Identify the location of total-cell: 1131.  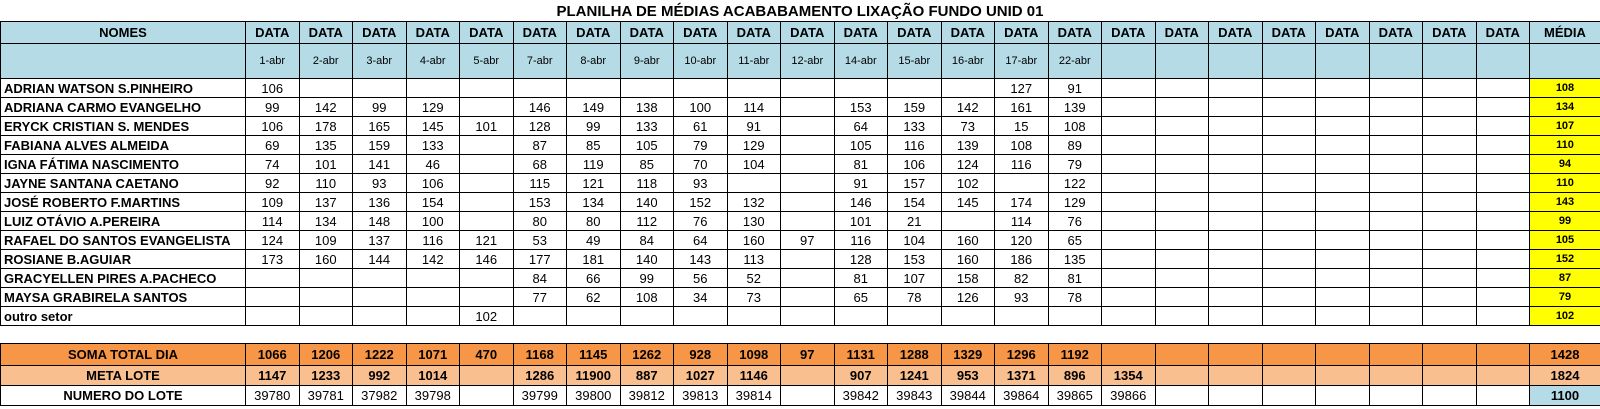
(860, 354).